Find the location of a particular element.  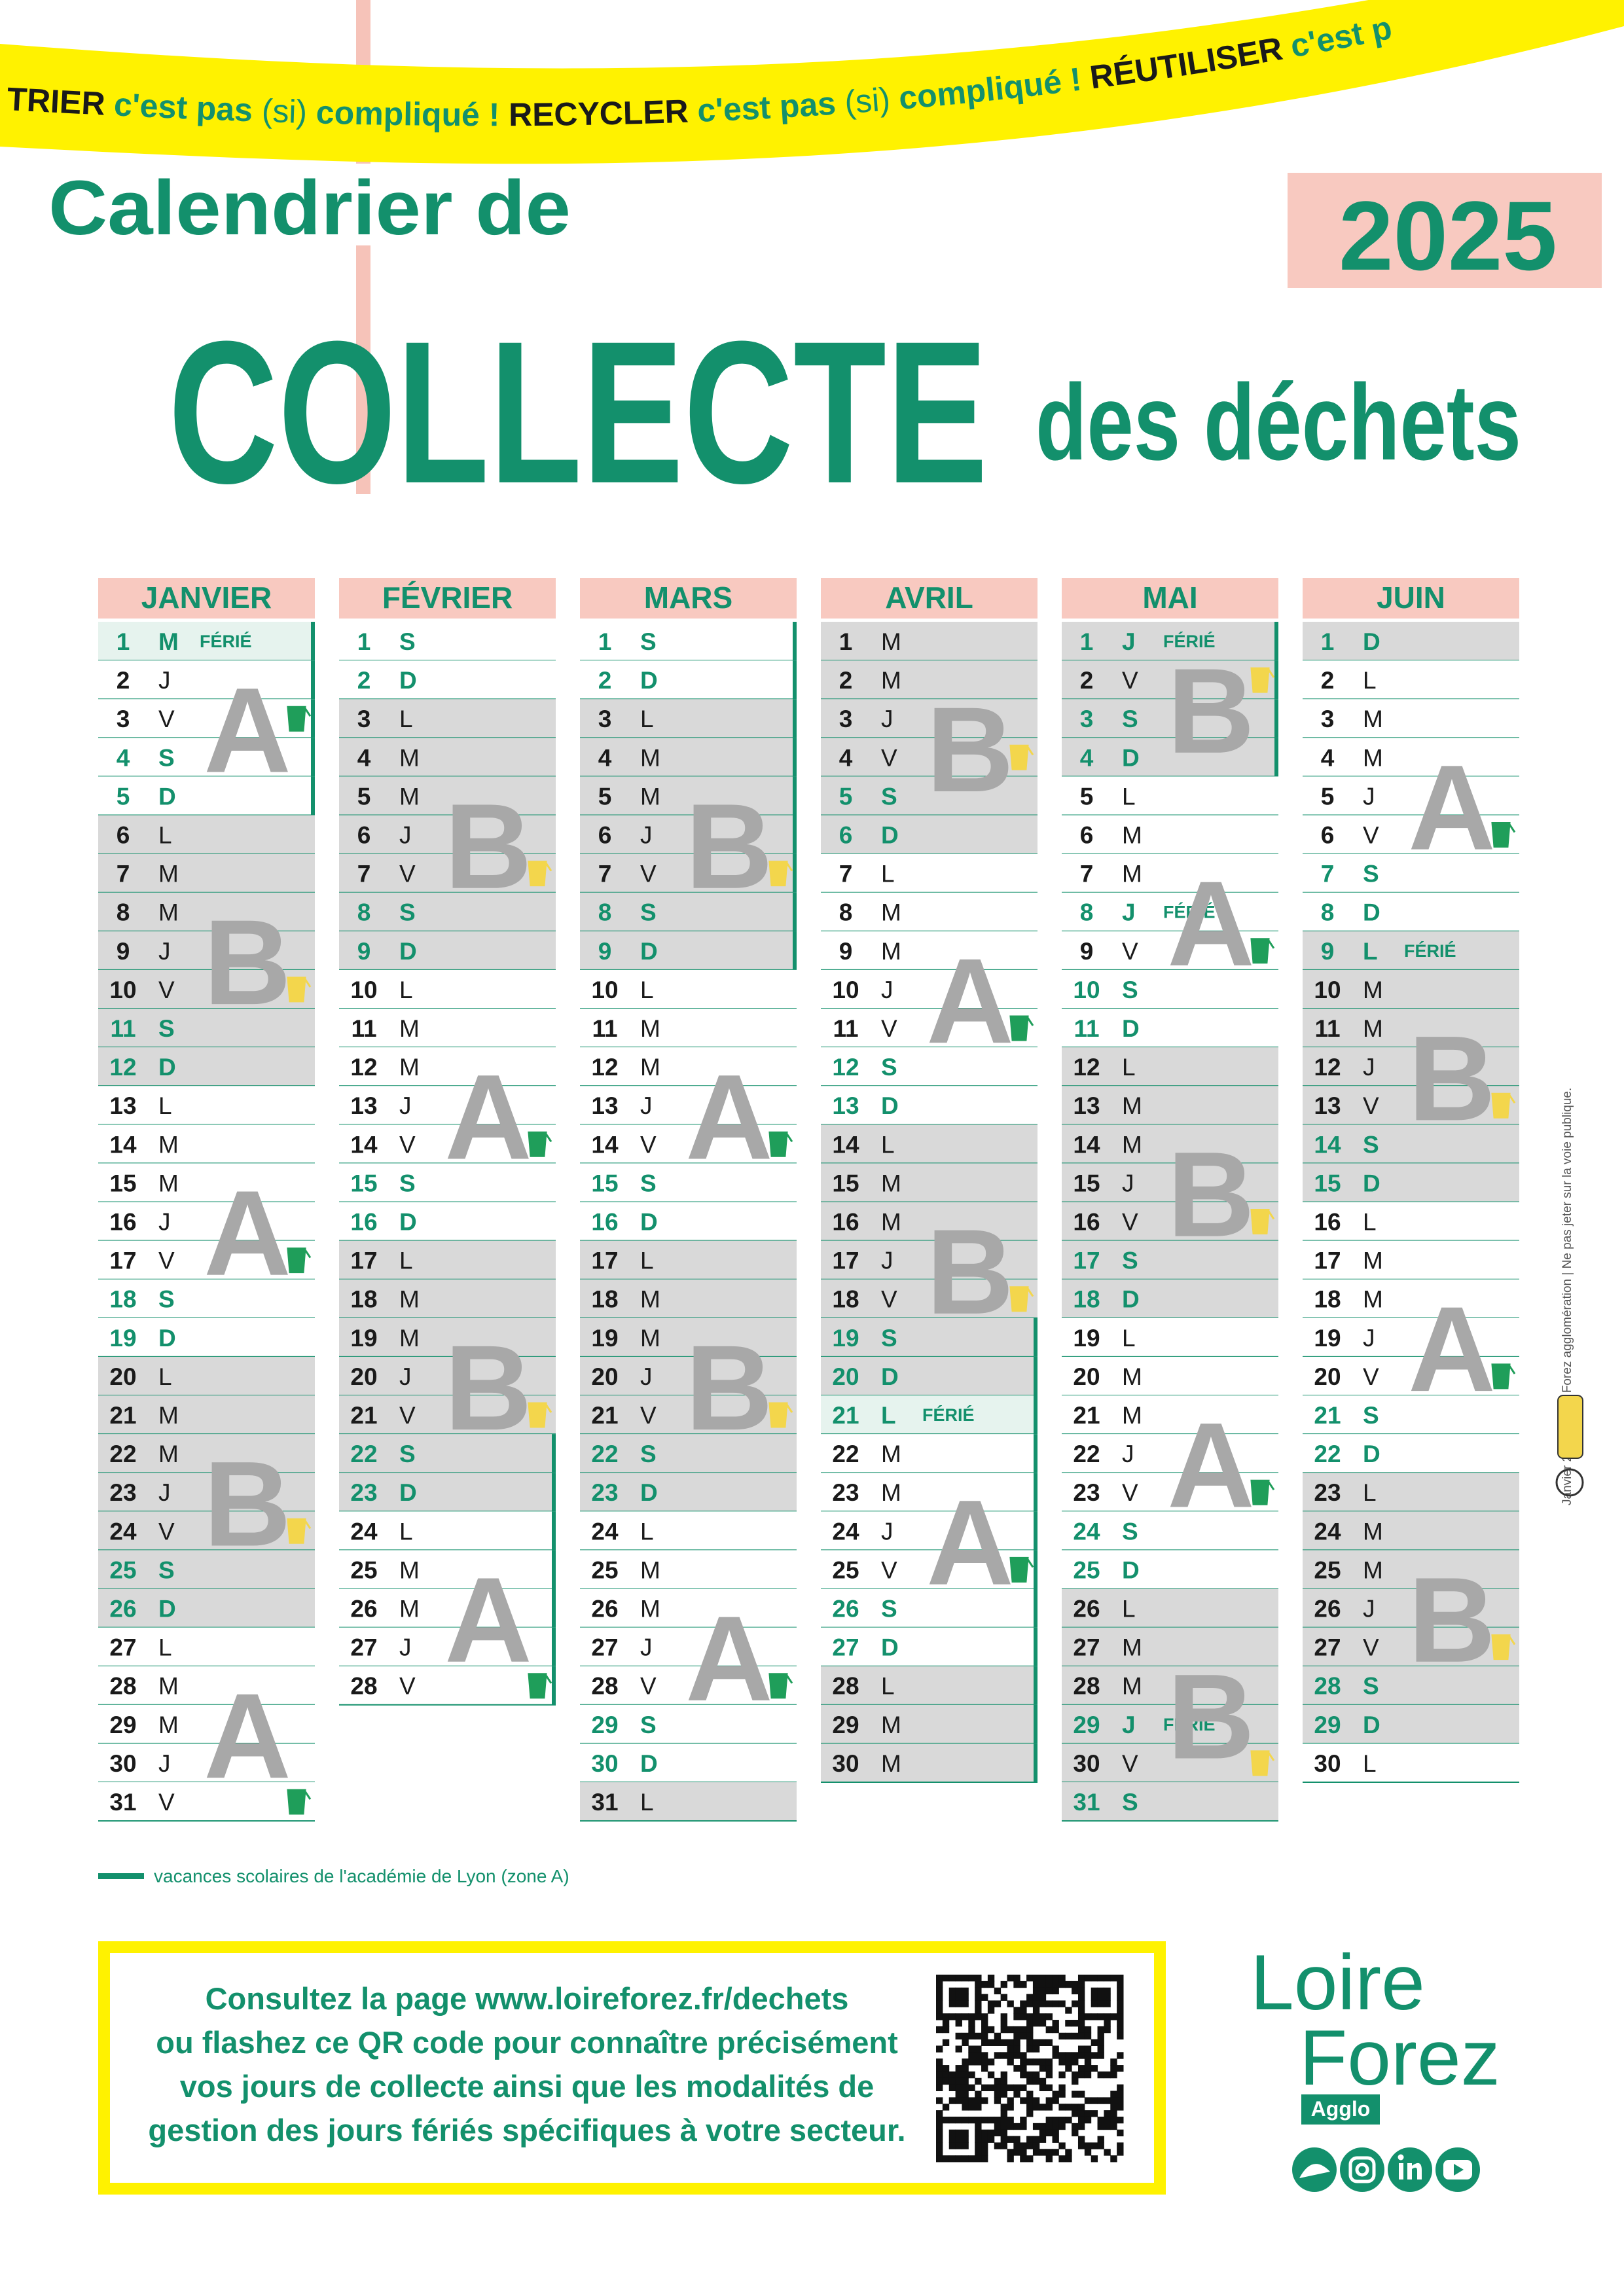

day-number: 22 is located at coordinates (363, 1454).